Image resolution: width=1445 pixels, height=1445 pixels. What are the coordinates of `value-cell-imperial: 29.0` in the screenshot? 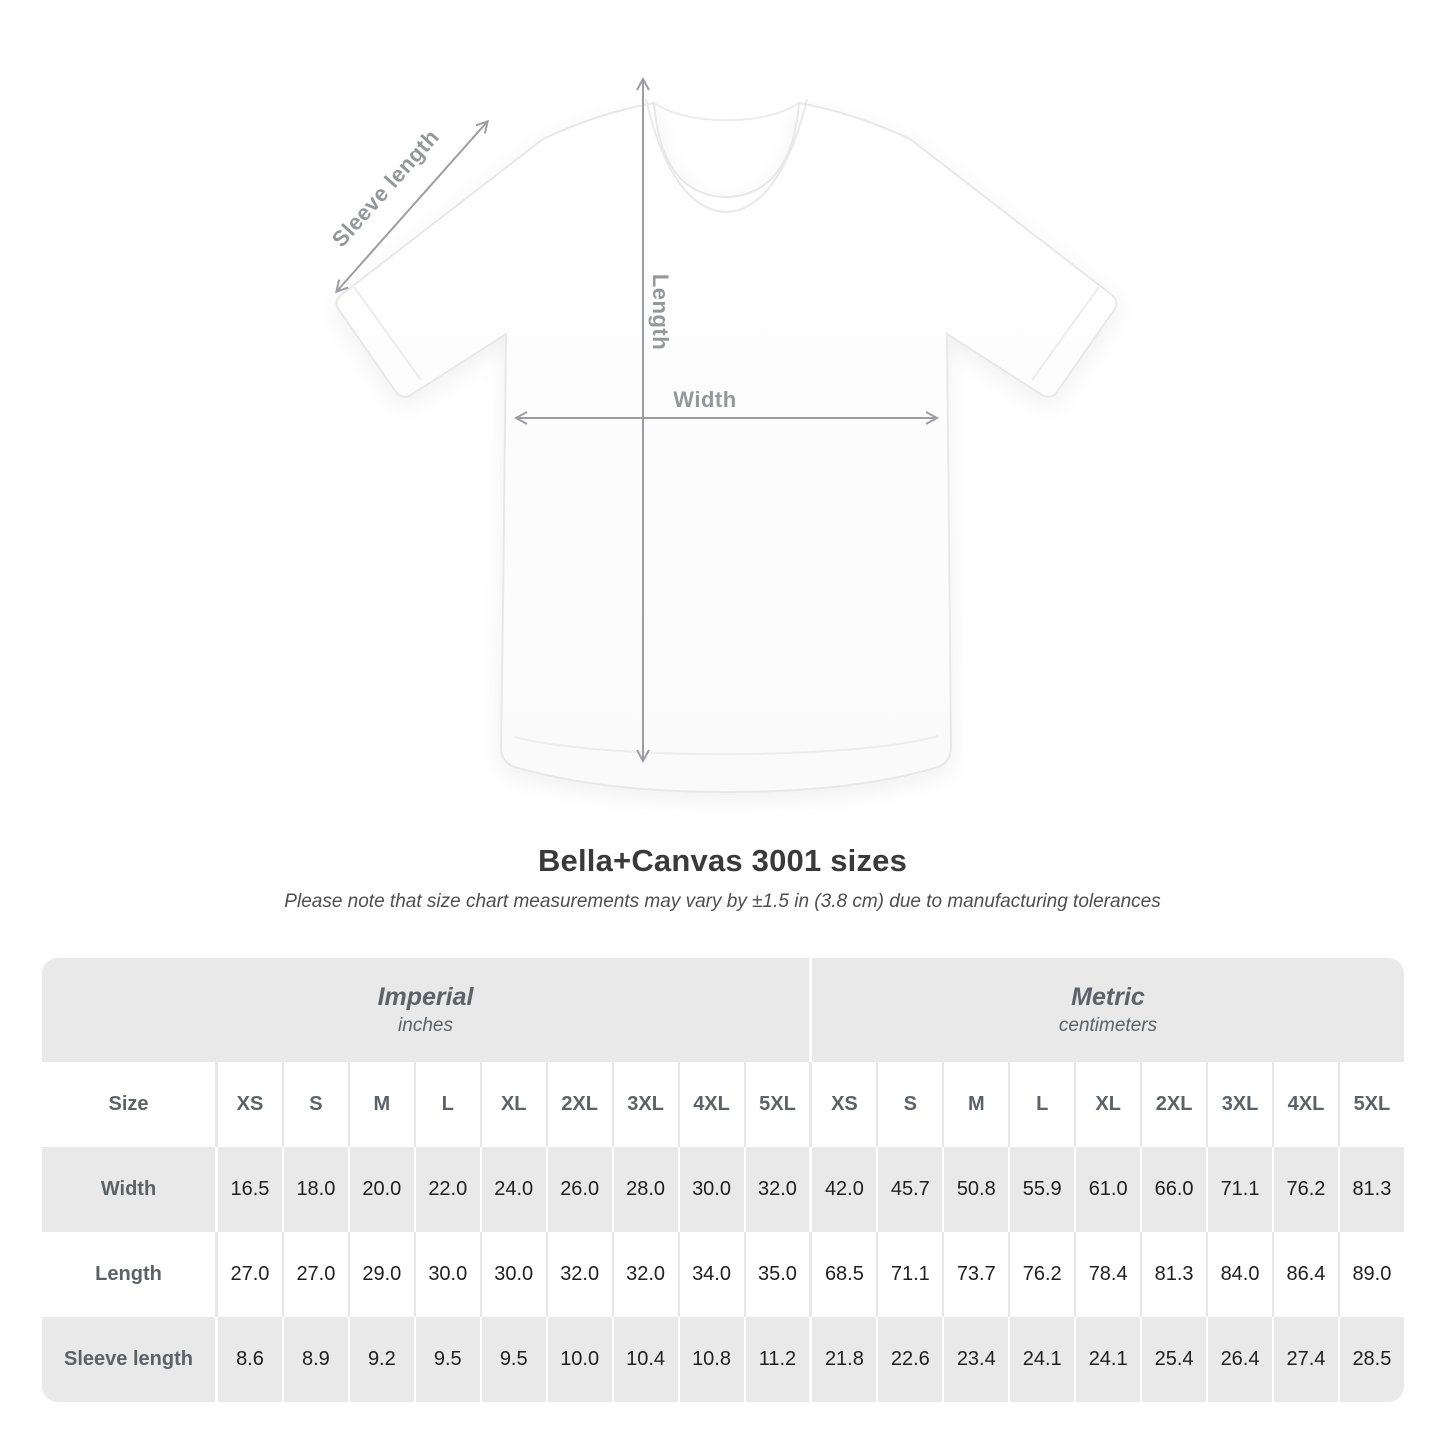 It's located at (380, 1274).